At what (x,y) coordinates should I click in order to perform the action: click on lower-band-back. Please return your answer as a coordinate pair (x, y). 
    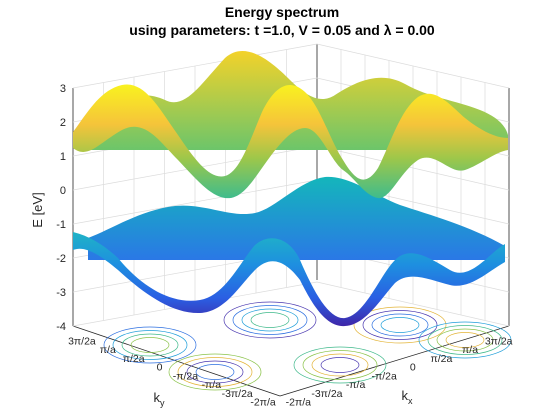
    Looking at the image, I should click on (296, 218).